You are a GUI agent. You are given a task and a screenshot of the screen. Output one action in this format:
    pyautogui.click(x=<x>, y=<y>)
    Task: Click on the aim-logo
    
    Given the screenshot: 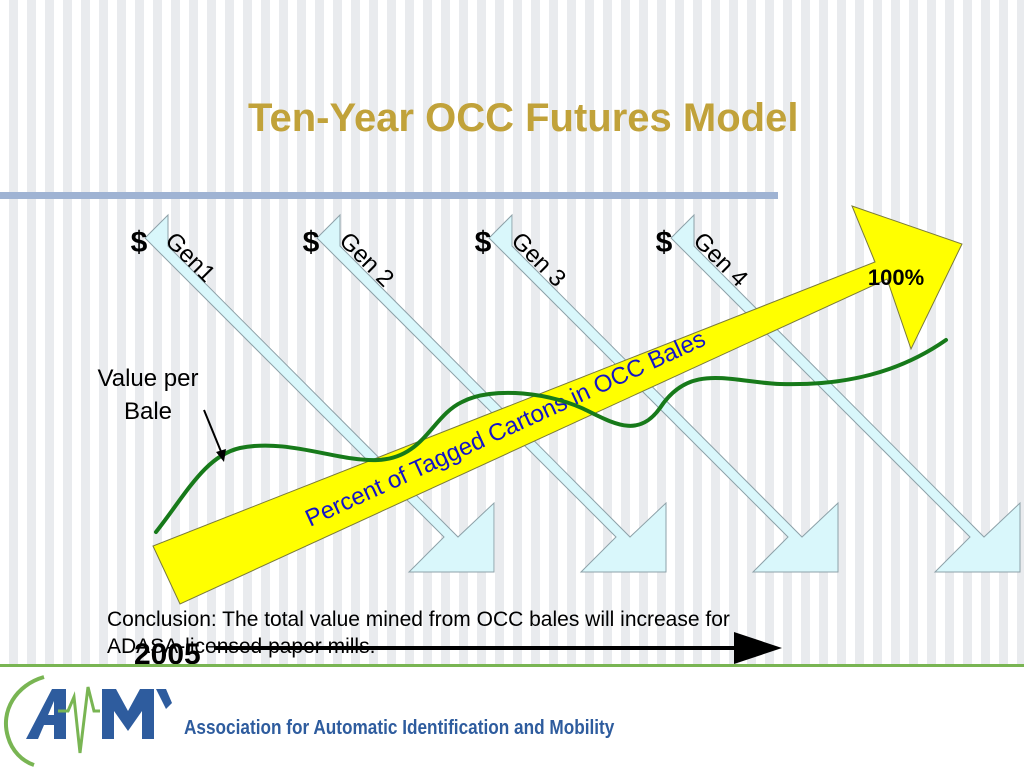 What is the action you would take?
    pyautogui.click(x=87, y=721)
    